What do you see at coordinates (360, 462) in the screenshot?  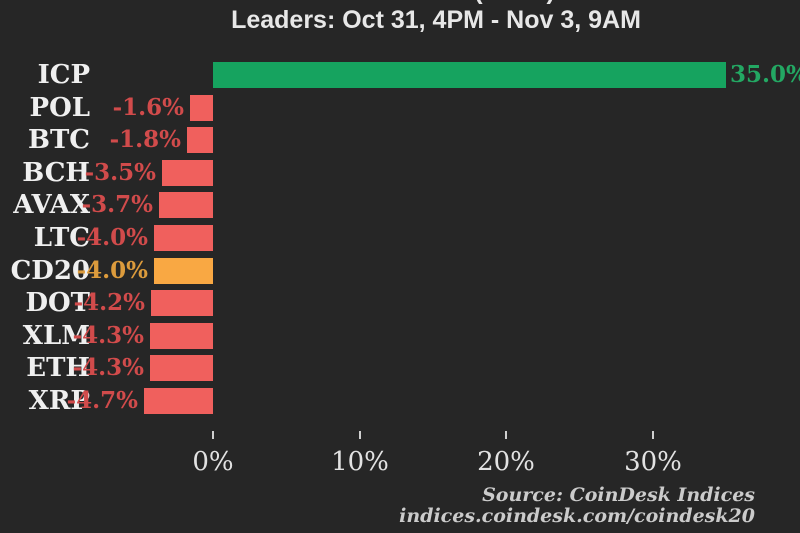 I see `x-tick-label-10: 10%` at bounding box center [360, 462].